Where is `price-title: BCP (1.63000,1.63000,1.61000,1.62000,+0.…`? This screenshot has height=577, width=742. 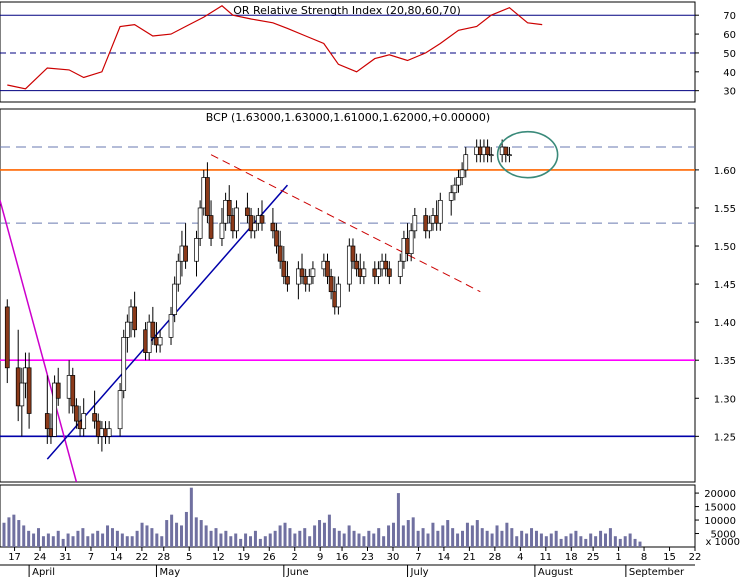
price-title: BCP (1.63000,1.63000,1.61000,1.62000,+0.… is located at coordinates (348, 117).